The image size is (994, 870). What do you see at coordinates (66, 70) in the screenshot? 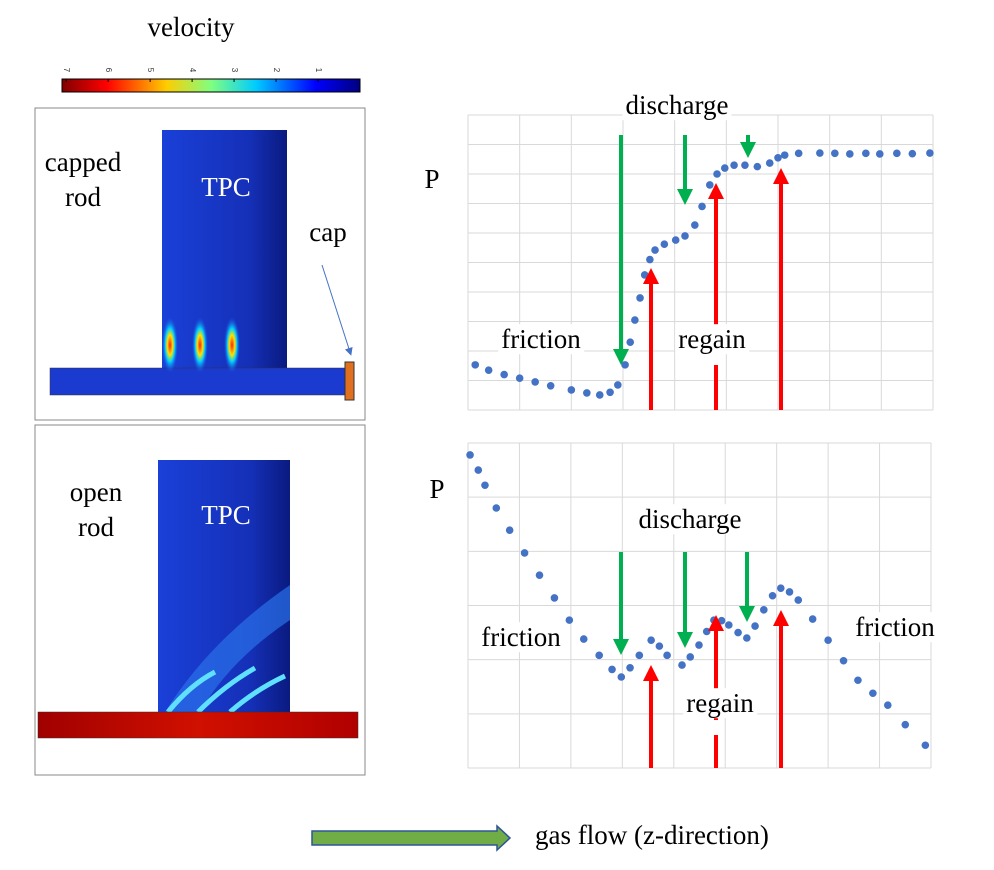
I see `colorbar-tick-label: 7` at bounding box center [66, 70].